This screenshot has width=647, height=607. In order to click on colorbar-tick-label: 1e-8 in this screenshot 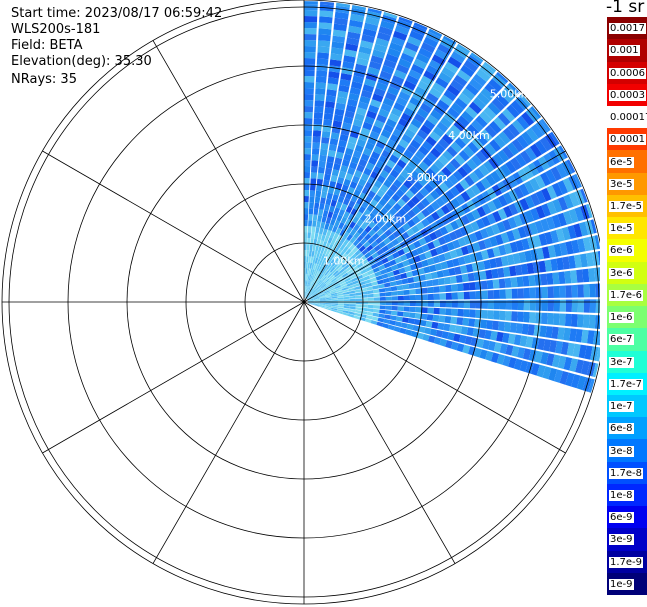, I will do `click(621, 495)`.